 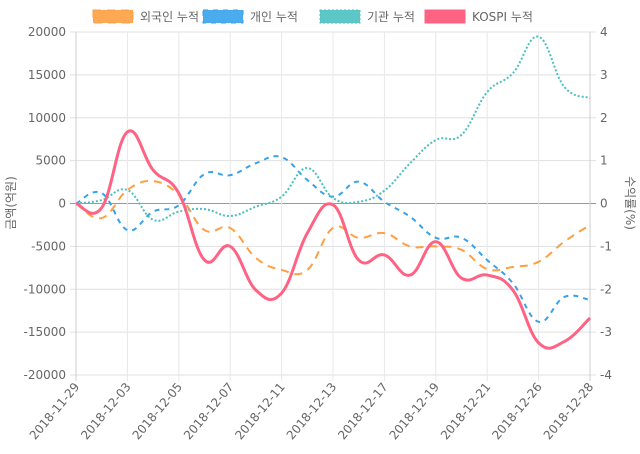 I want to click on x-tick-label: 2018-12-03, so click(x=106, y=411).